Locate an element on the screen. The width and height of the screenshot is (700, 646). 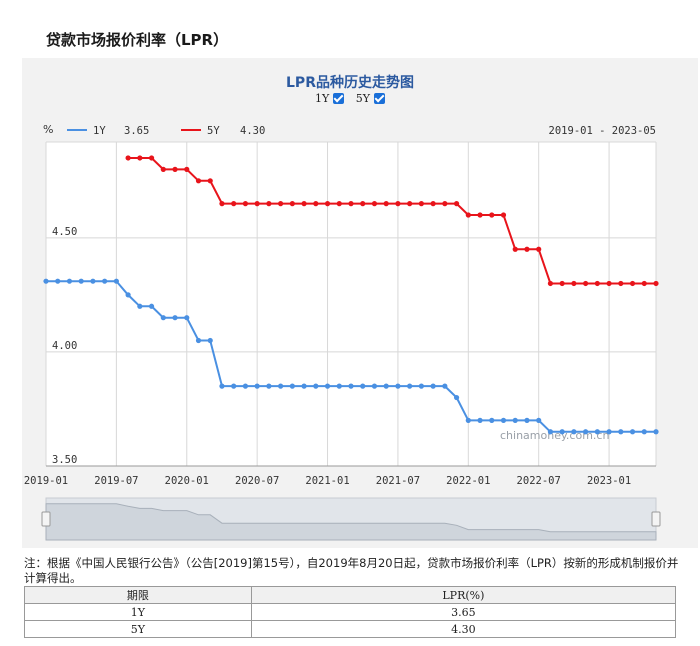
y-tick-label: 4.50 is located at coordinates (64, 232).